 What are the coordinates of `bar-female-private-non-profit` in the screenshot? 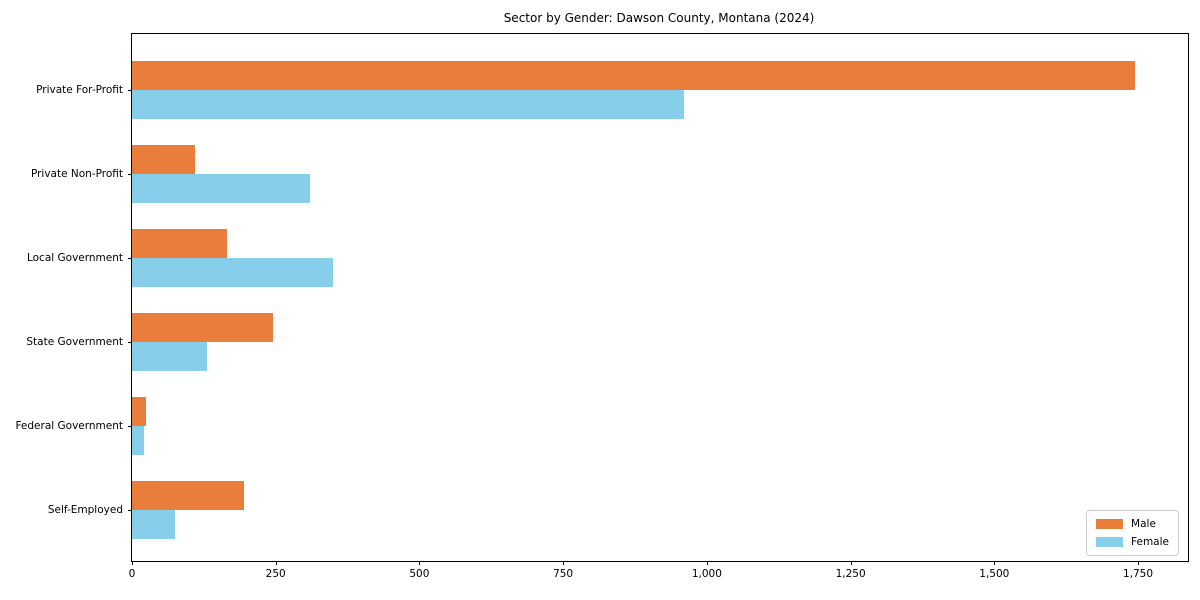 It's located at (221, 188).